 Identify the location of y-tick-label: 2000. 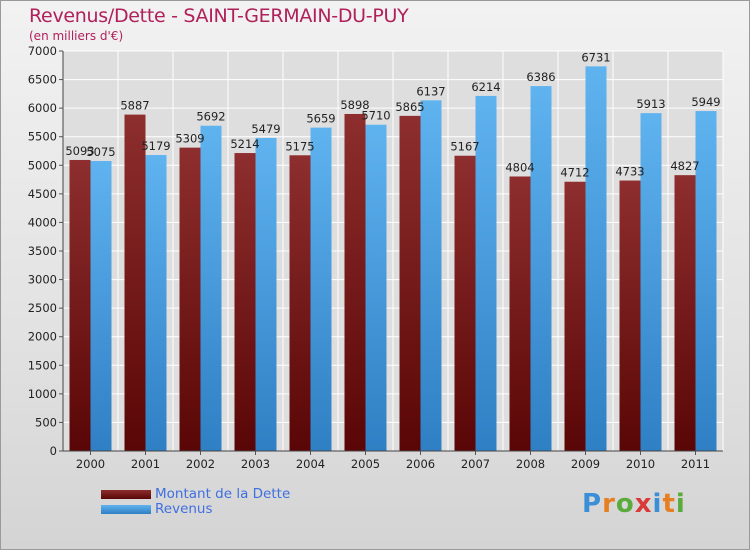
(42, 337).